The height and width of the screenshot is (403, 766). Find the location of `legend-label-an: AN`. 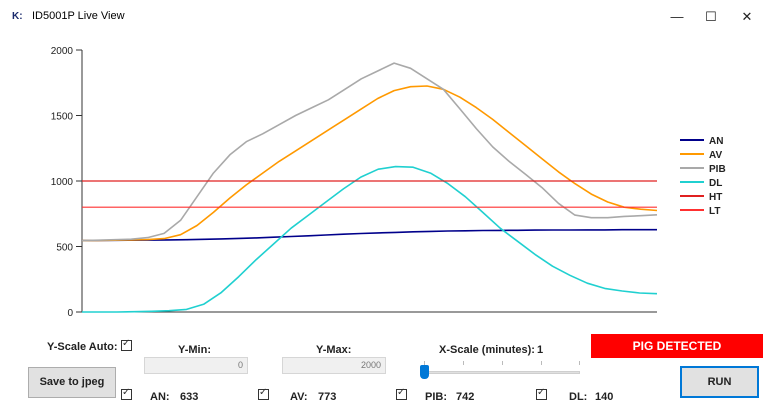

legend-label-an: AN is located at coordinates (716, 141).